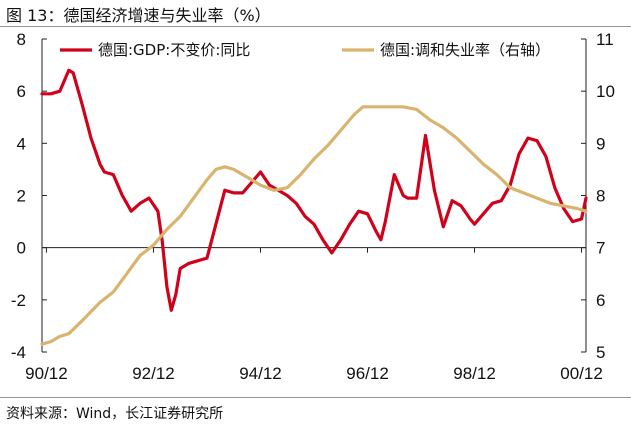 The height and width of the screenshot is (428, 631). I want to click on y-left-tick-label: 6, so click(21, 91).